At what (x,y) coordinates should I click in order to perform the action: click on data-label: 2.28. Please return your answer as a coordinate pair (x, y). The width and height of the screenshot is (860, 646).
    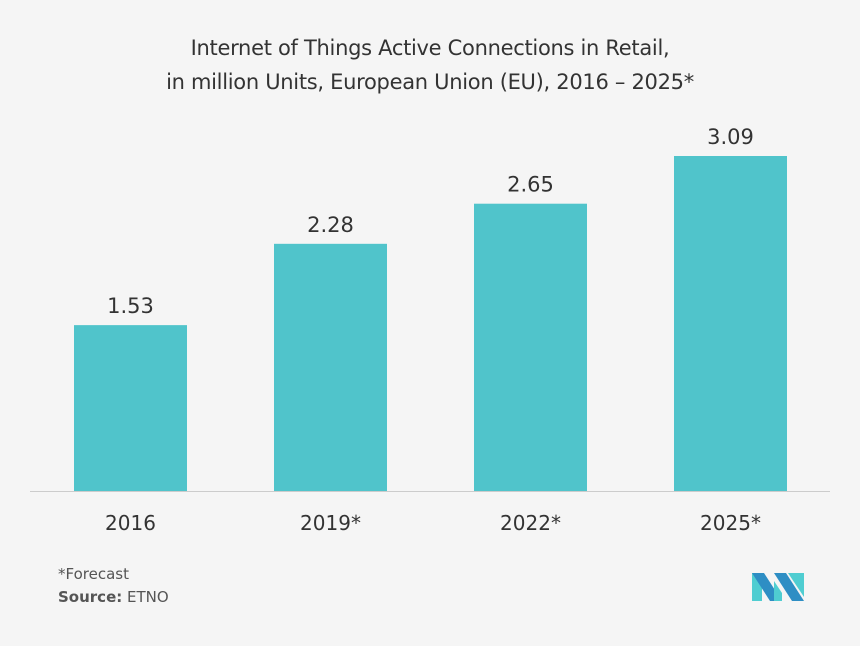
    Looking at the image, I should click on (330, 225).